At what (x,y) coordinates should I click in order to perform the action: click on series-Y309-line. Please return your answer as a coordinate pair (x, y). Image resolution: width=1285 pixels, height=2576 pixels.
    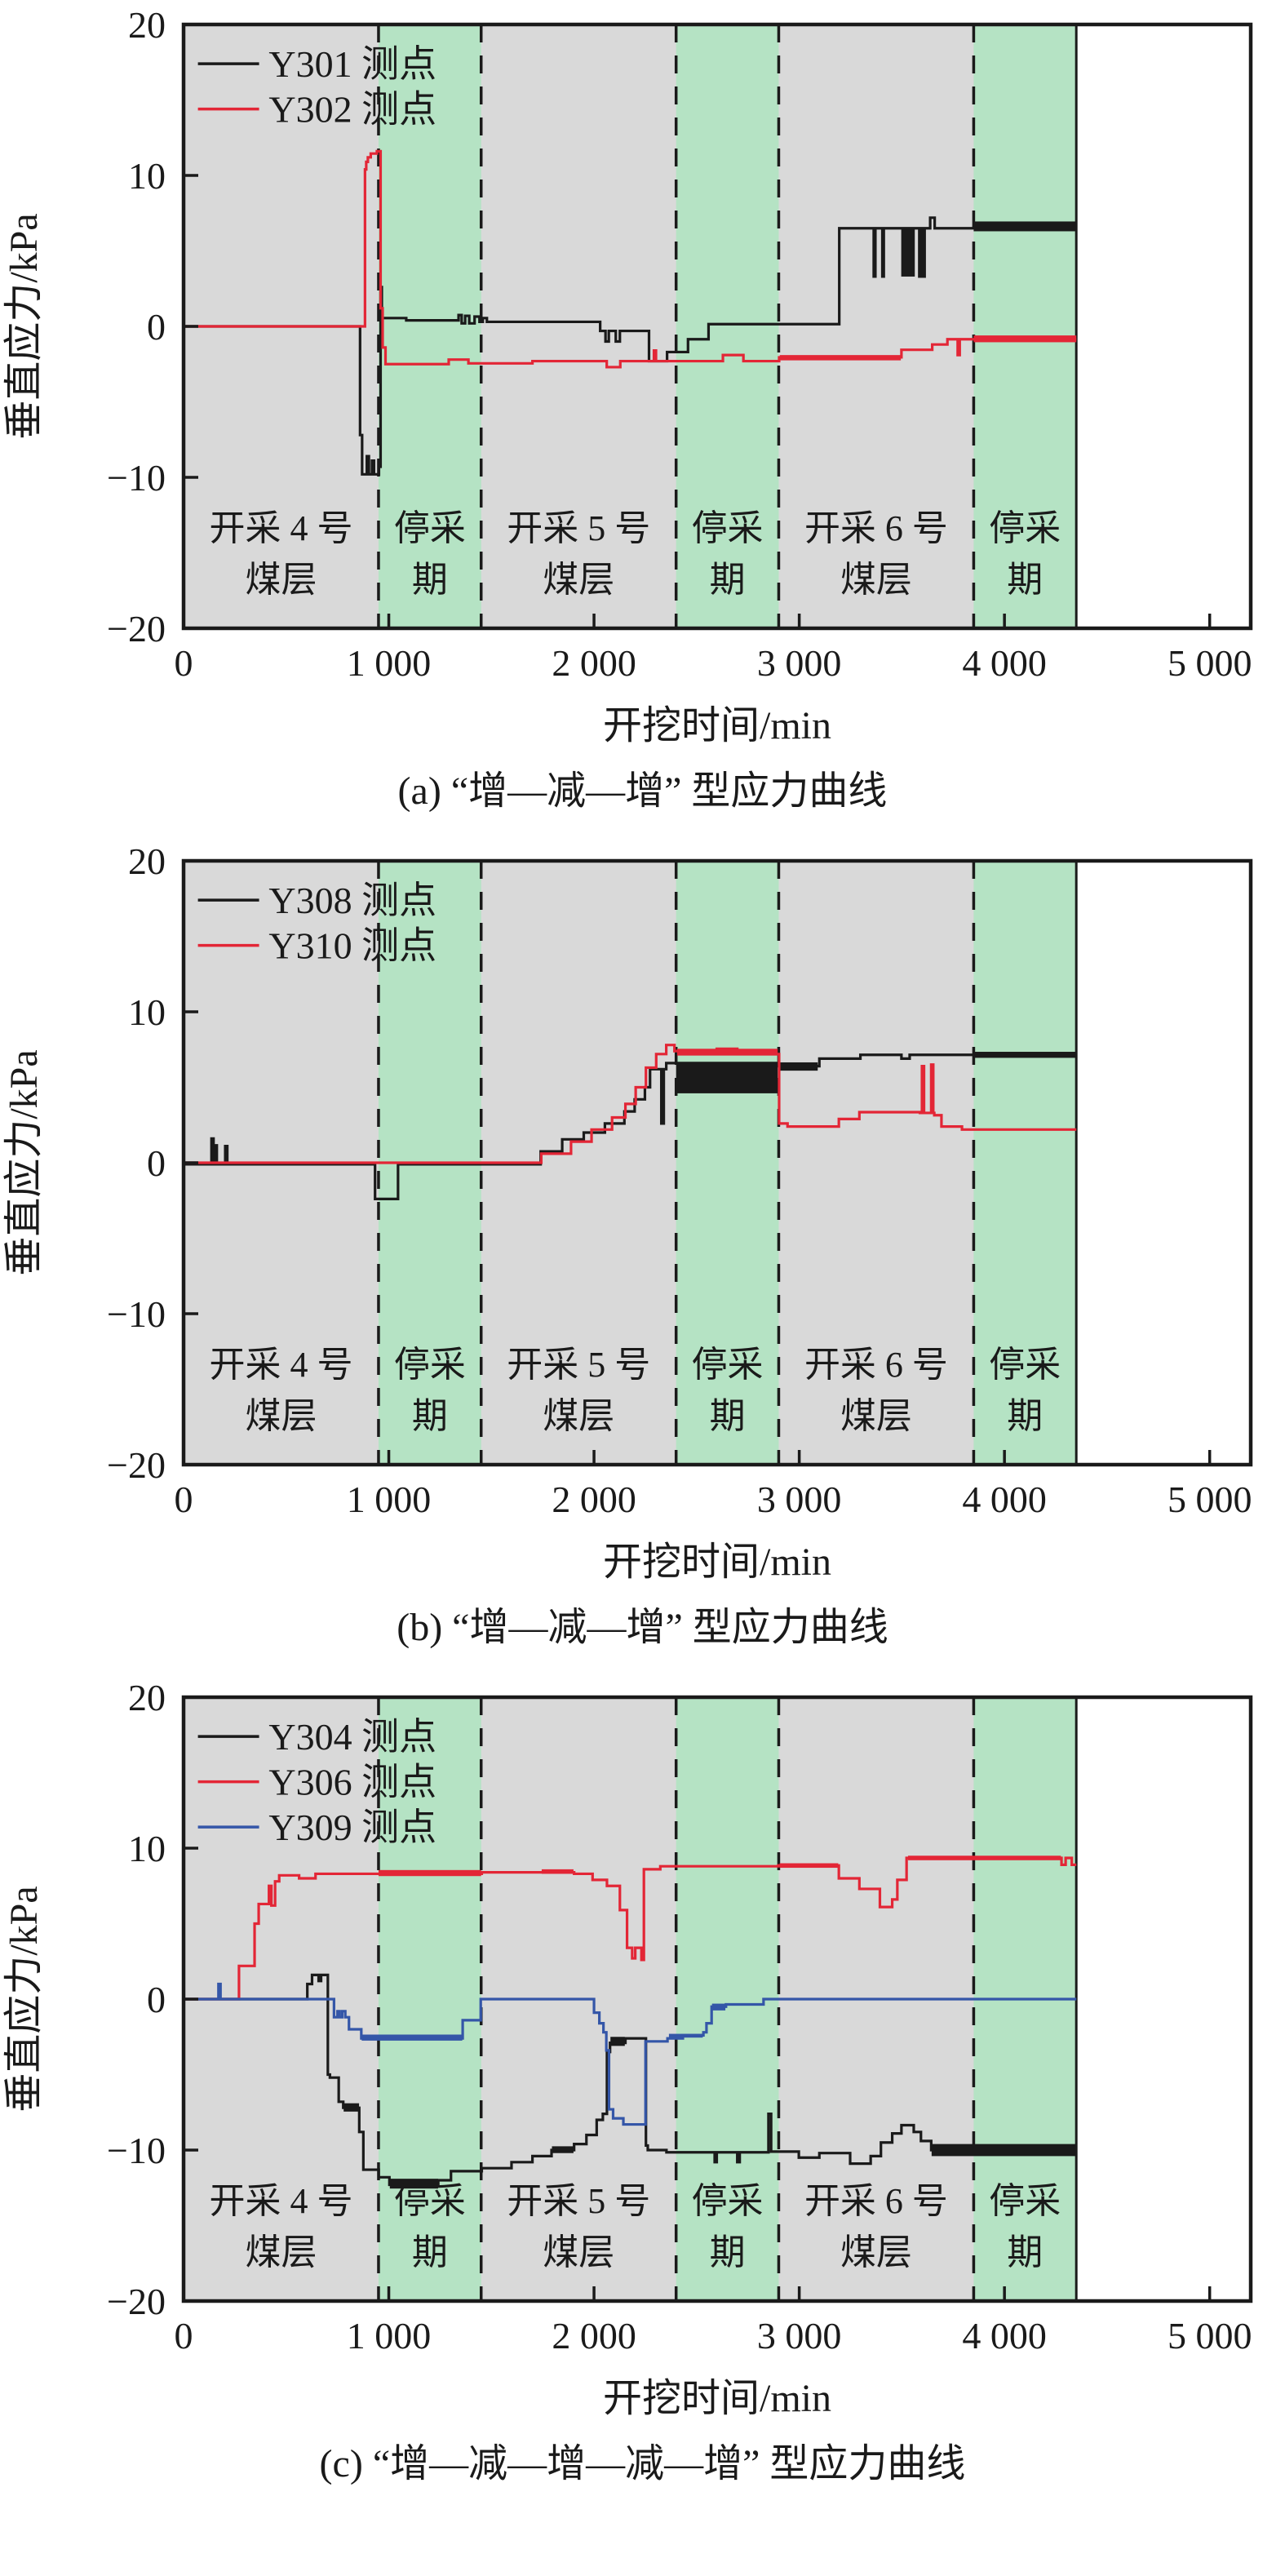
    Looking at the image, I should click on (630, 2054).